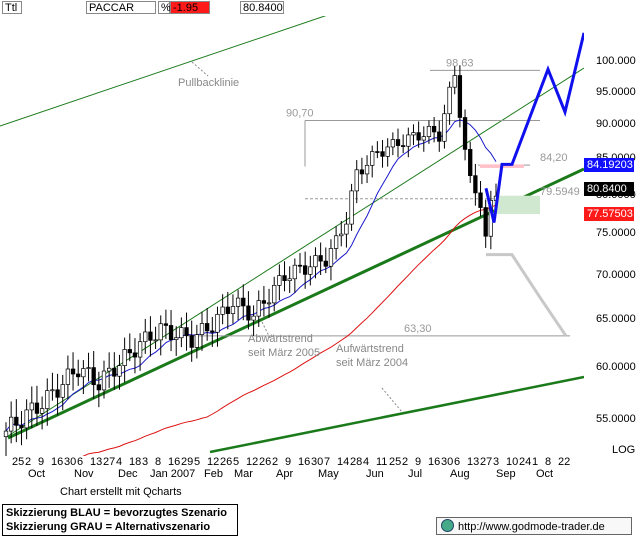  What do you see at coordinates (285, 474) in the screenshot?
I see `x-month-label: Apr` at bounding box center [285, 474].